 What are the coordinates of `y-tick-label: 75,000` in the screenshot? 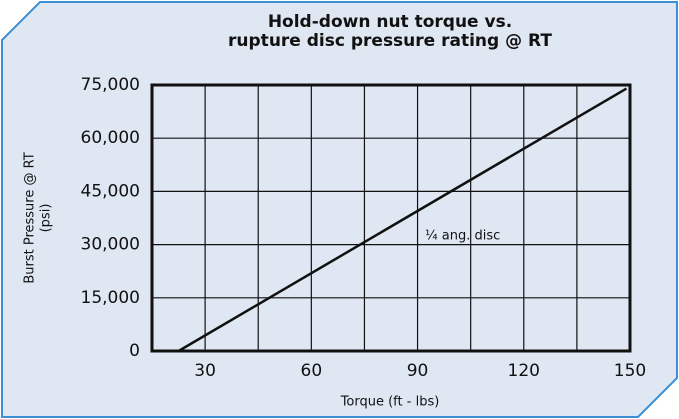 It's located at (110, 85).